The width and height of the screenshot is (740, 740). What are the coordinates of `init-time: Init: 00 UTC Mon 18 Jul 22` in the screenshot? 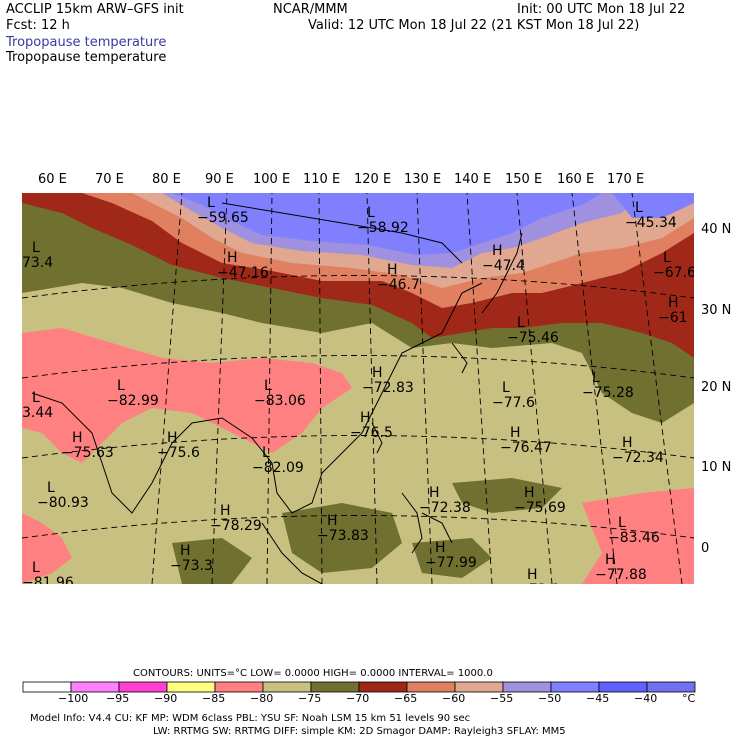 It's located at (601, 9).